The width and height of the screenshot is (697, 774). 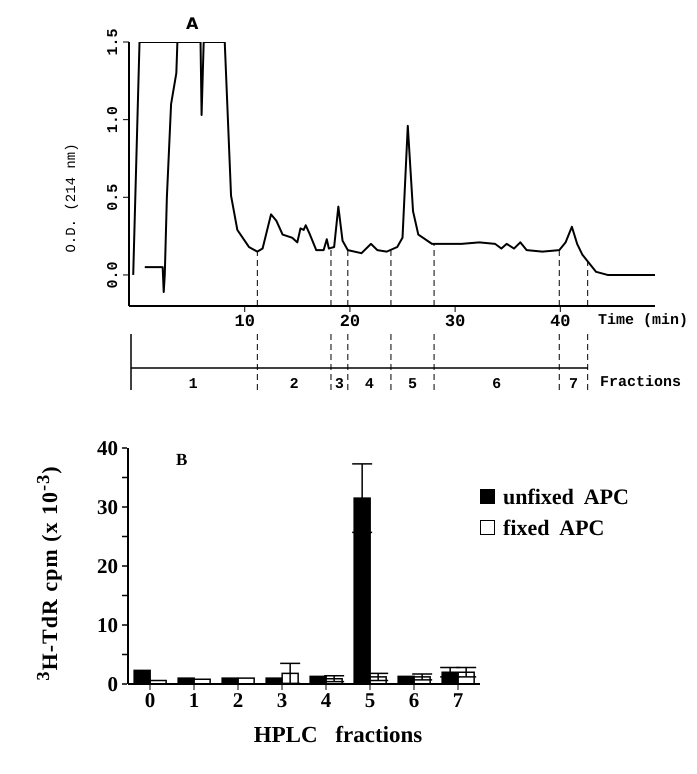 What do you see at coordinates (107, 566) in the screenshot?
I see `y-tick-label: 20` at bounding box center [107, 566].